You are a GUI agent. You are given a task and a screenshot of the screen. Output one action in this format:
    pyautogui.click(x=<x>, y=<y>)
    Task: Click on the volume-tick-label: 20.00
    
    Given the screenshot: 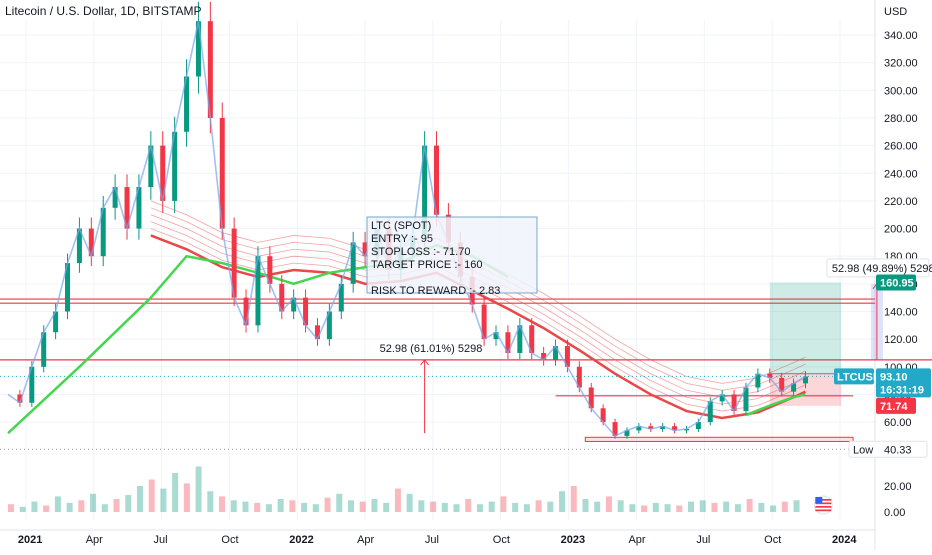 What is the action you would take?
    pyautogui.click(x=898, y=487)
    